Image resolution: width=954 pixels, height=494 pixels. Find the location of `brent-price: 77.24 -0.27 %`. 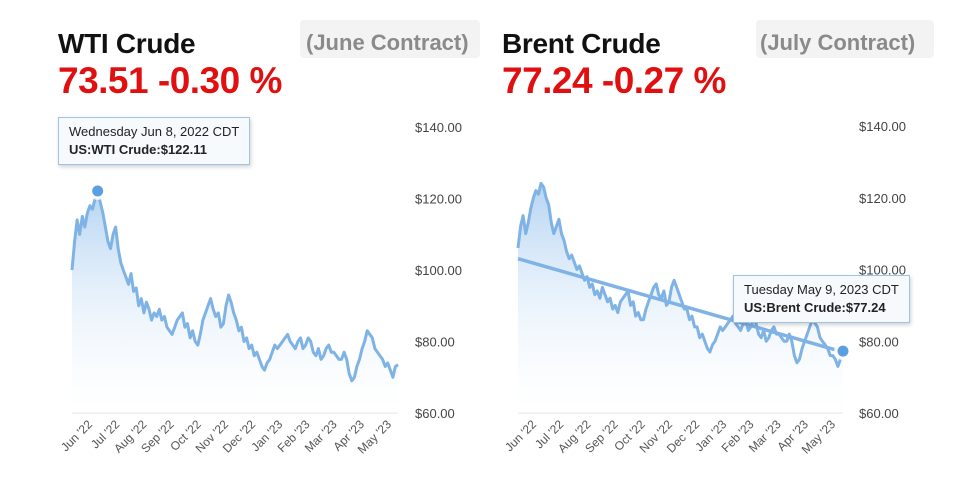

brent-price: 77.24 -0.27 % is located at coordinates (614, 80).